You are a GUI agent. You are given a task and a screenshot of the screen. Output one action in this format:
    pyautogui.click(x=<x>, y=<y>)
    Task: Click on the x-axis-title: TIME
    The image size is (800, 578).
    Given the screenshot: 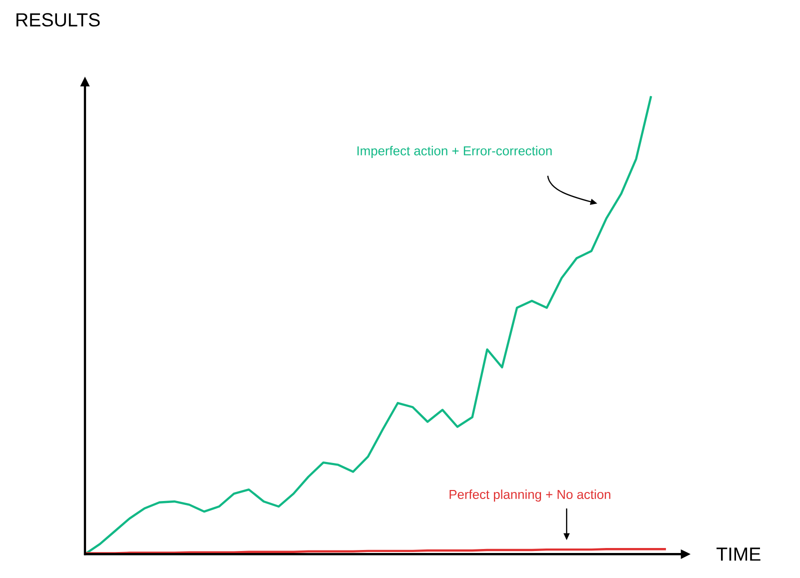 What is the action you would take?
    pyautogui.click(x=738, y=554)
    